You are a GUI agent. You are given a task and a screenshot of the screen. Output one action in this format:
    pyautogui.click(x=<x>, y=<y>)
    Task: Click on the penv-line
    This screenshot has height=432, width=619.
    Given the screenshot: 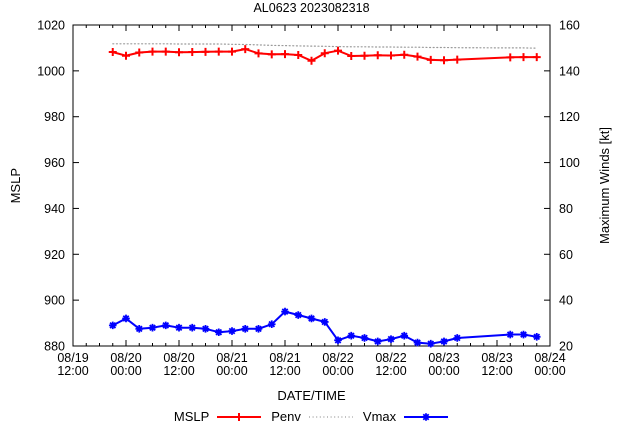 What is the action you would take?
    pyautogui.click(x=325, y=46)
    